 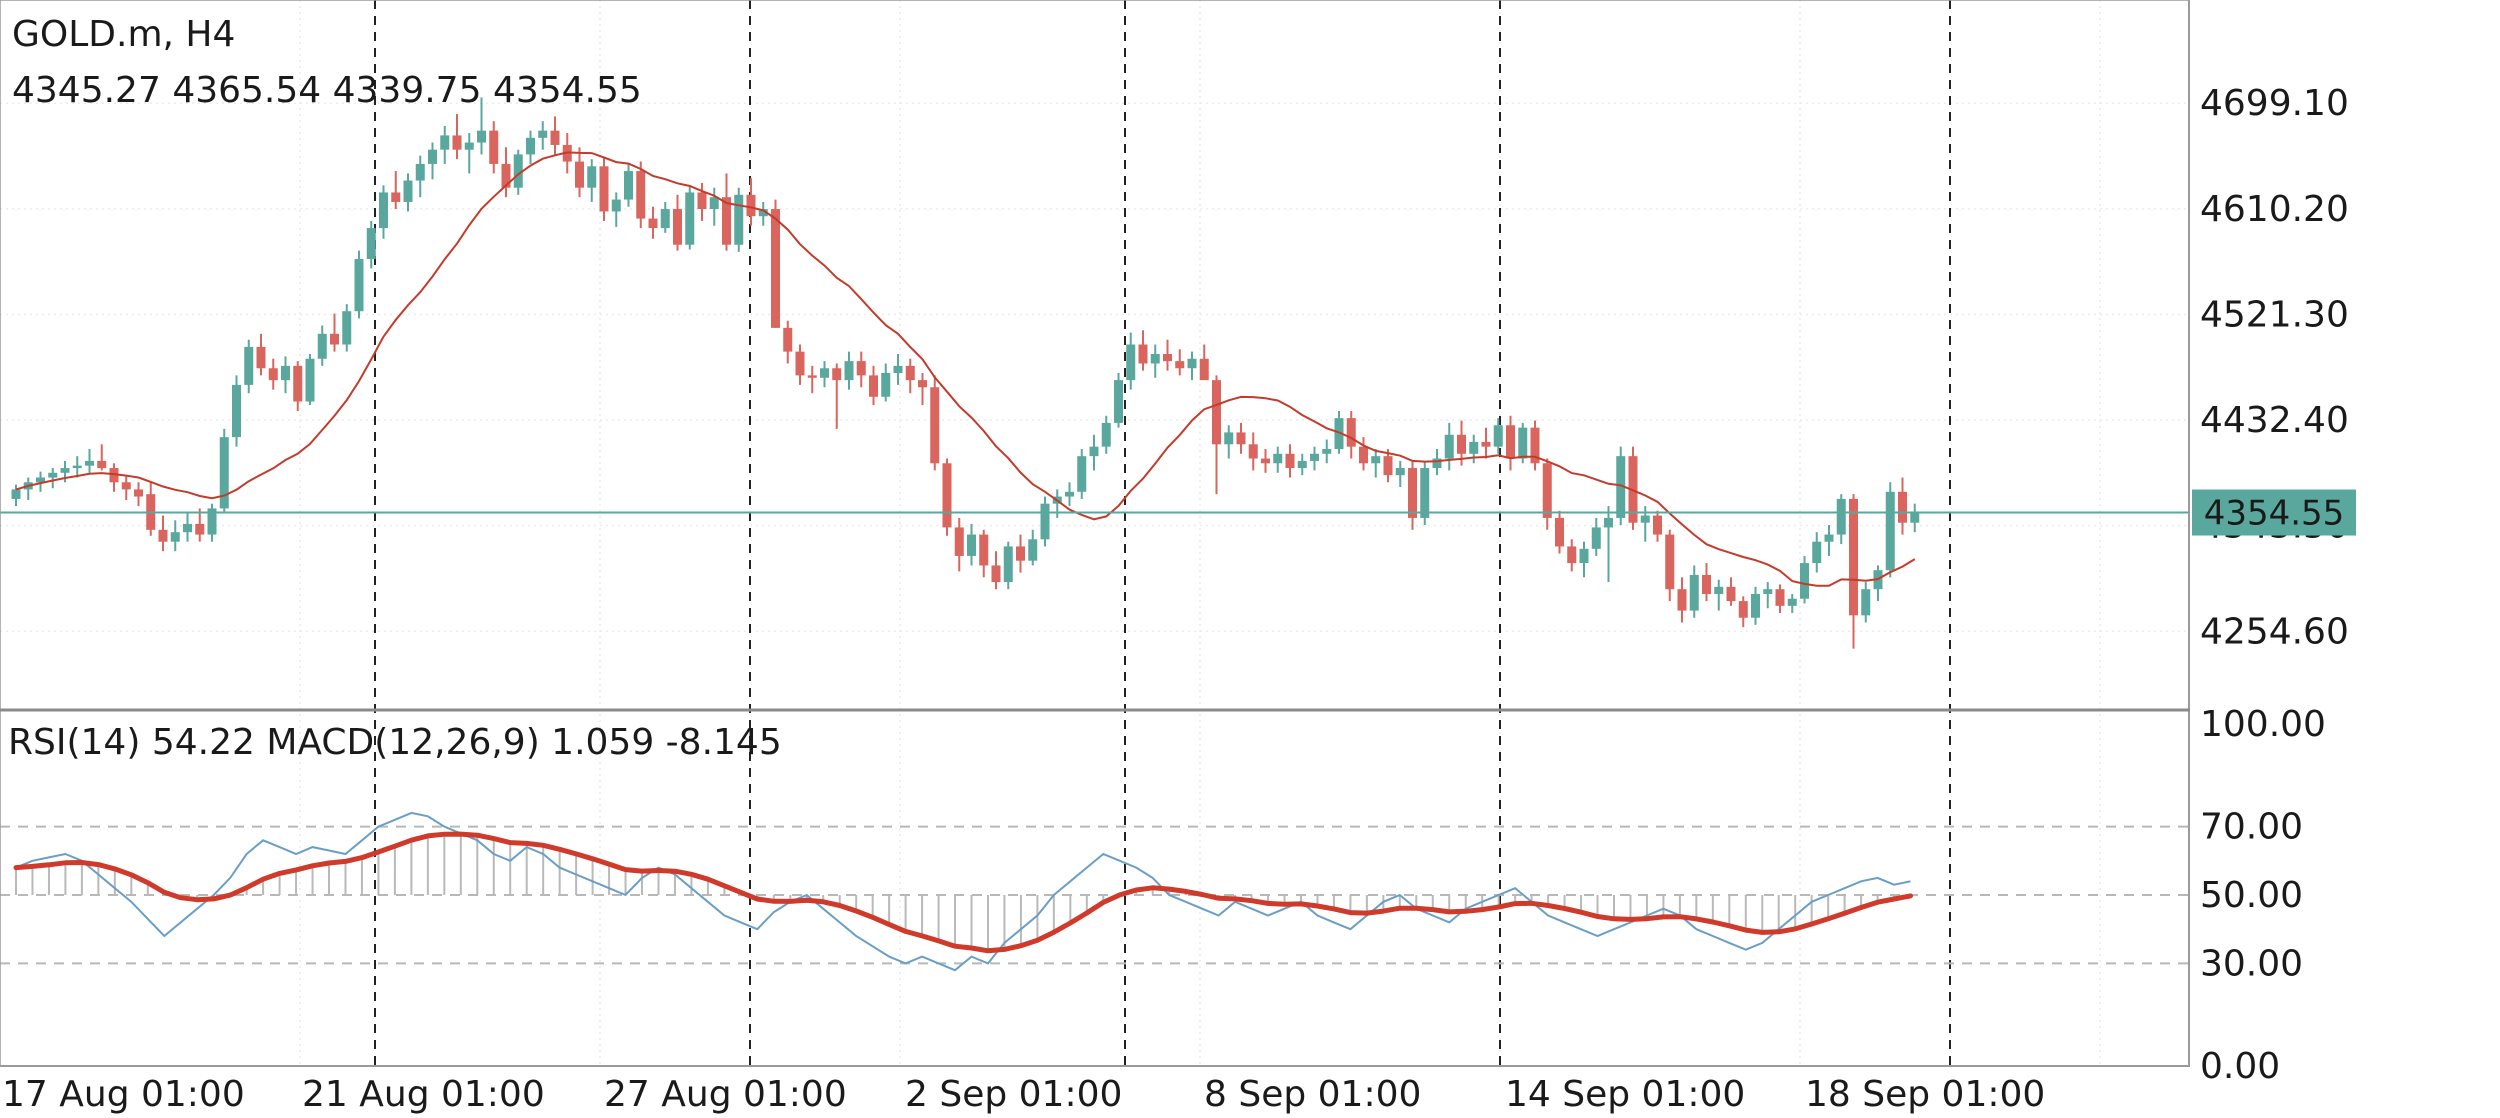 What do you see at coordinates (2251, 827) in the screenshot?
I see `rsi-axis-label: 70.00` at bounding box center [2251, 827].